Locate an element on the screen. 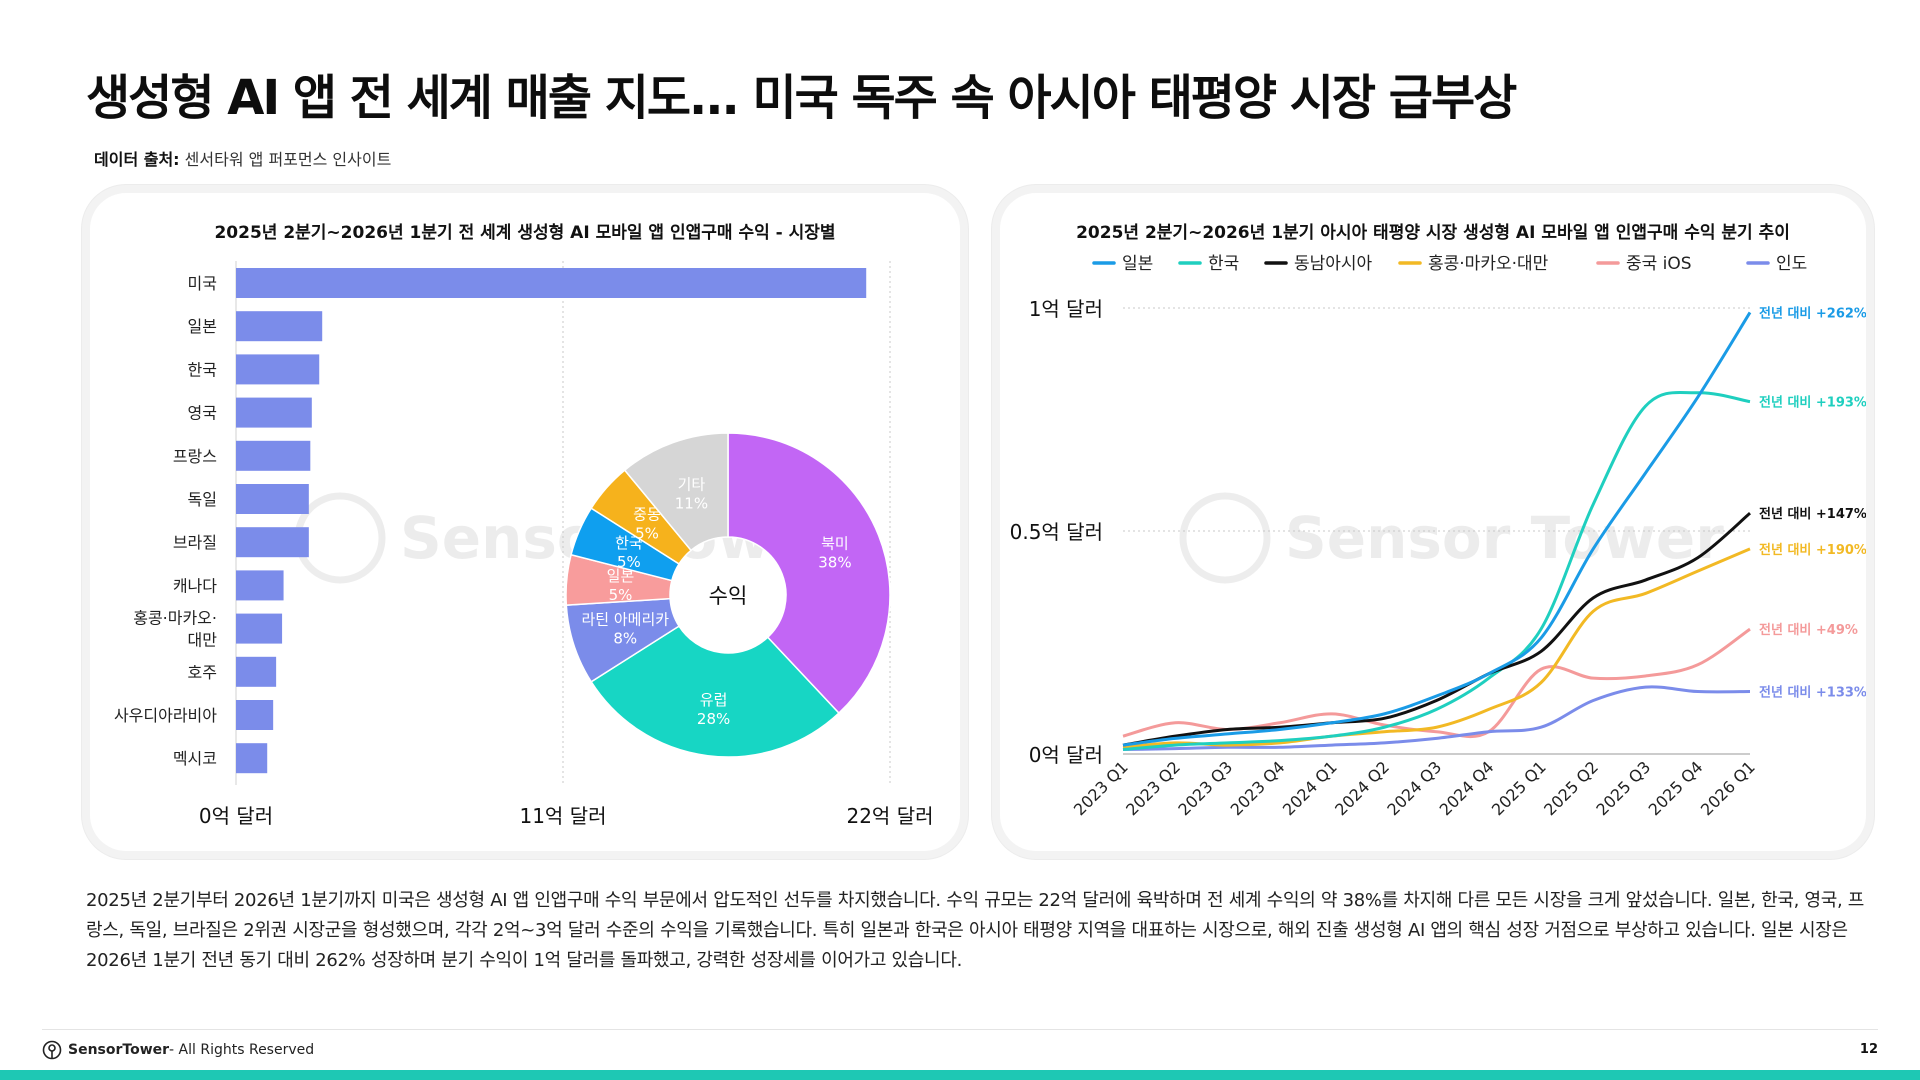  donut-slice-label: 유럽 28% is located at coordinates (713, 709).